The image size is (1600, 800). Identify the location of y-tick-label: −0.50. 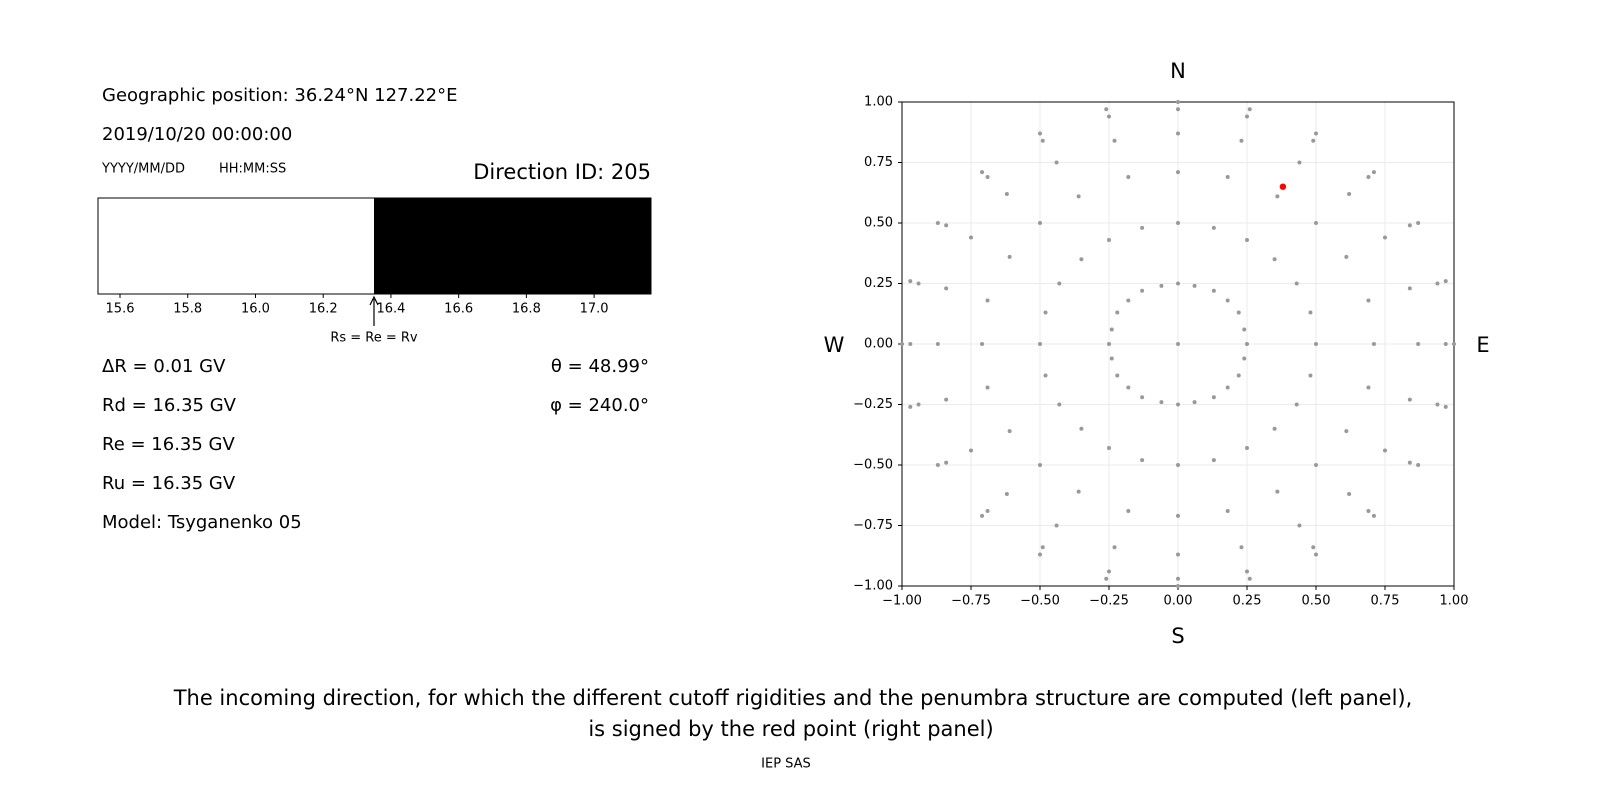
(873, 465).